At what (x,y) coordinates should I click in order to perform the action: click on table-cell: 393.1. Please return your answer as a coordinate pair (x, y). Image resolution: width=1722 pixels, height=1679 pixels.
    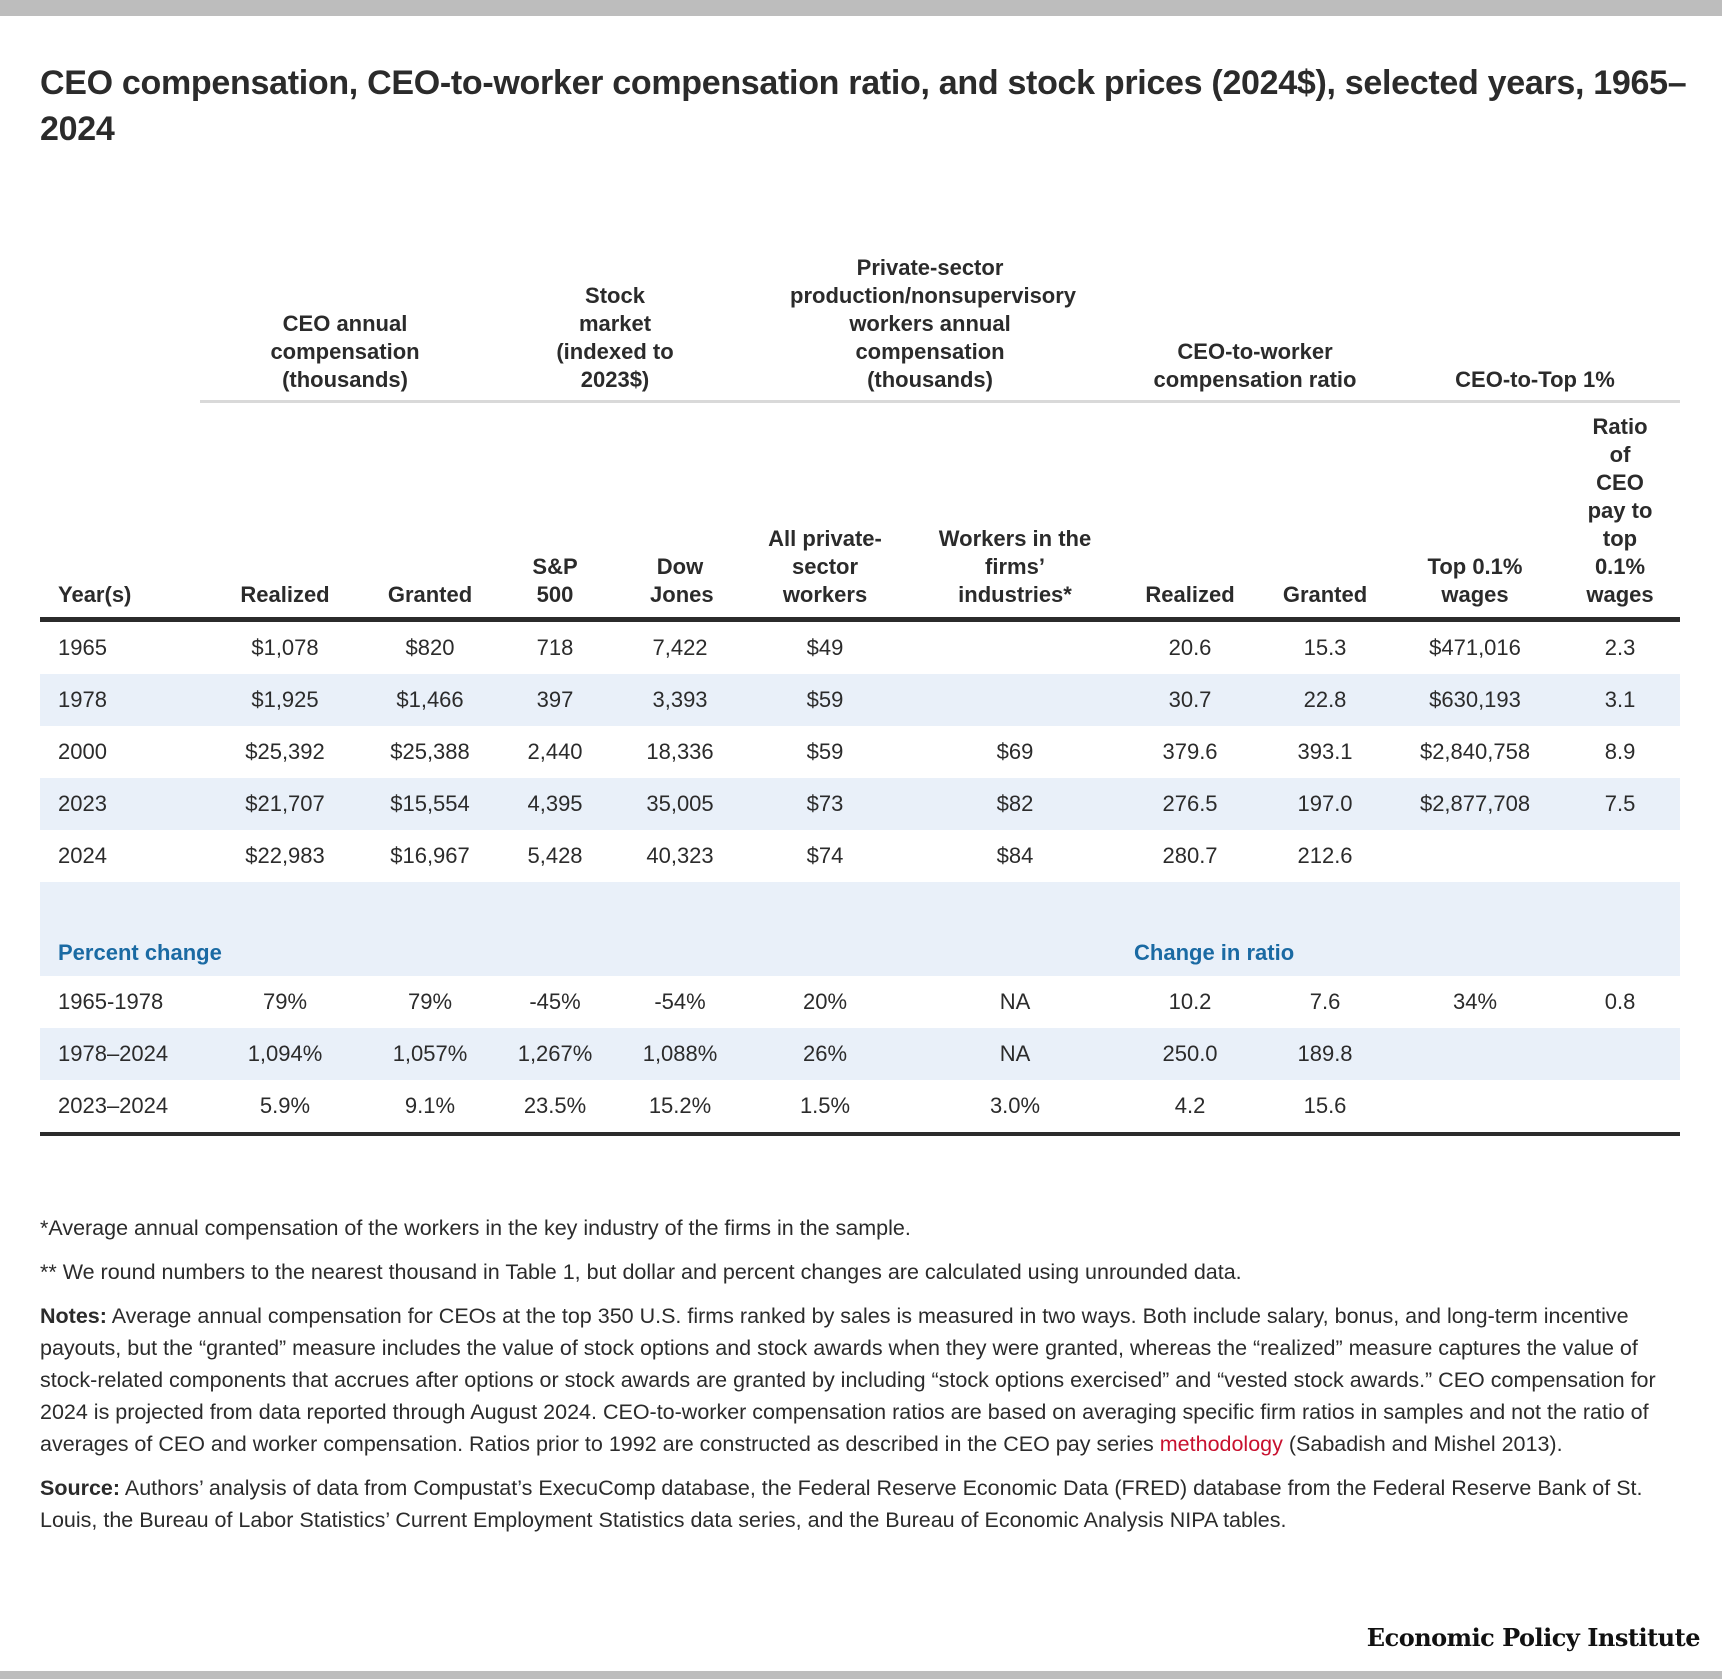
    Looking at the image, I should click on (1325, 751).